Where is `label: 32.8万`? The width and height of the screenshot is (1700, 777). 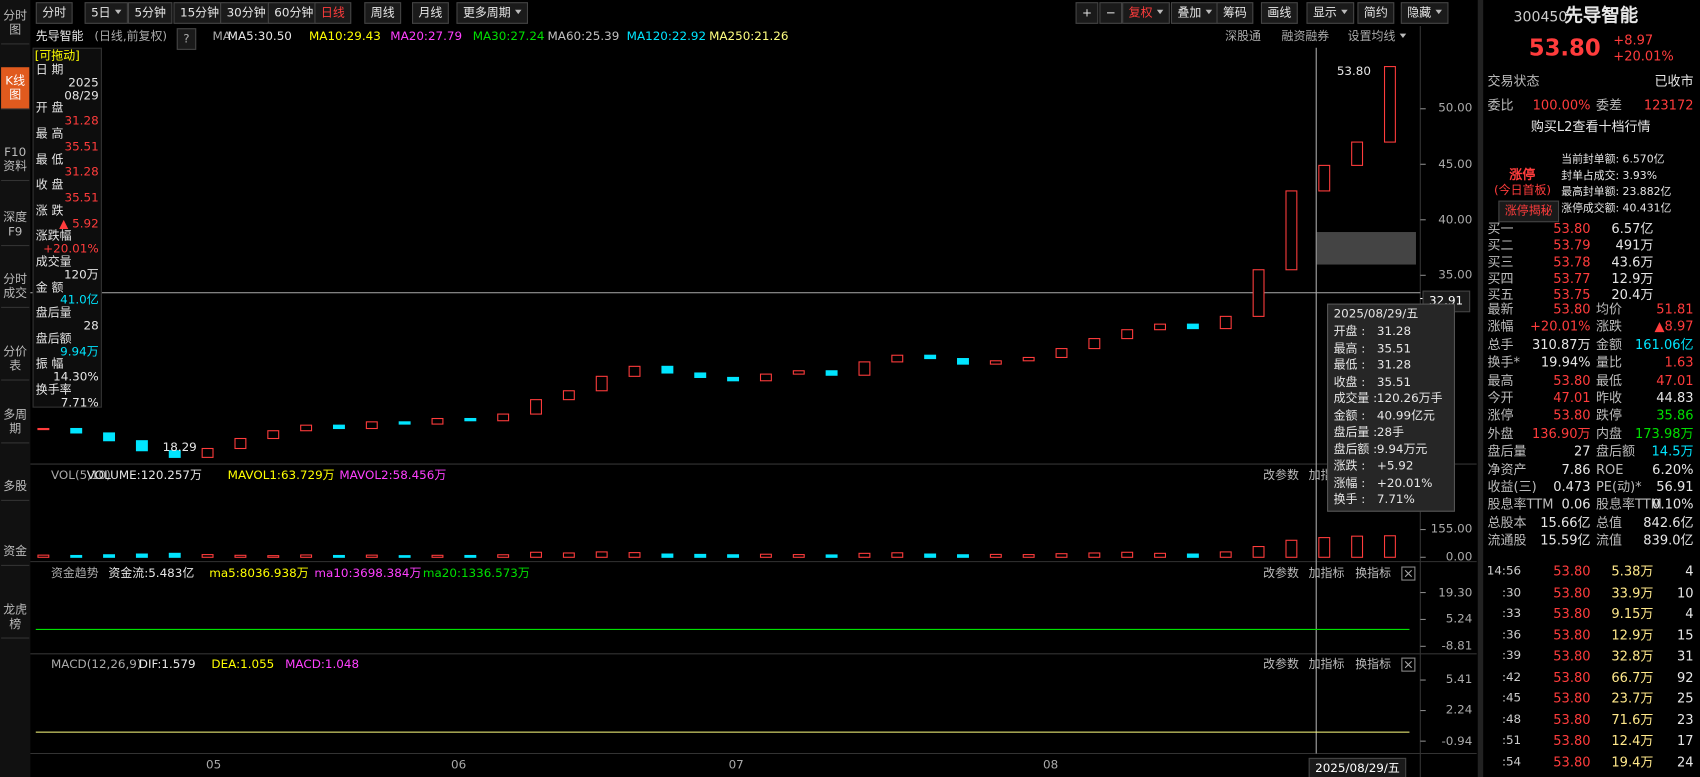 label: 32.8万 is located at coordinates (1632, 656).